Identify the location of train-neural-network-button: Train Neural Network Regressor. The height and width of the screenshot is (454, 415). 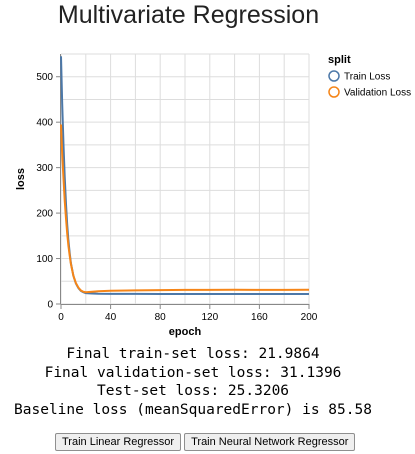
(270, 442).